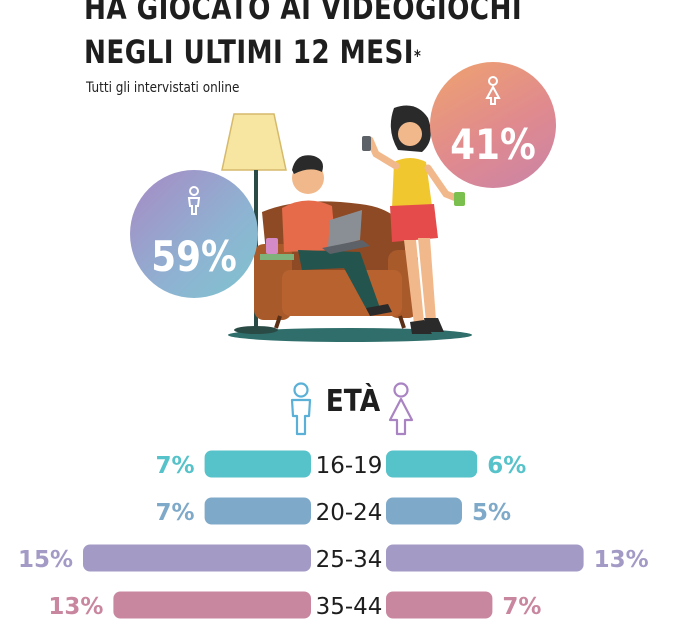 This screenshot has height=628, width=677. What do you see at coordinates (417, 55) in the screenshot?
I see `title-footnote-mark: *` at bounding box center [417, 55].